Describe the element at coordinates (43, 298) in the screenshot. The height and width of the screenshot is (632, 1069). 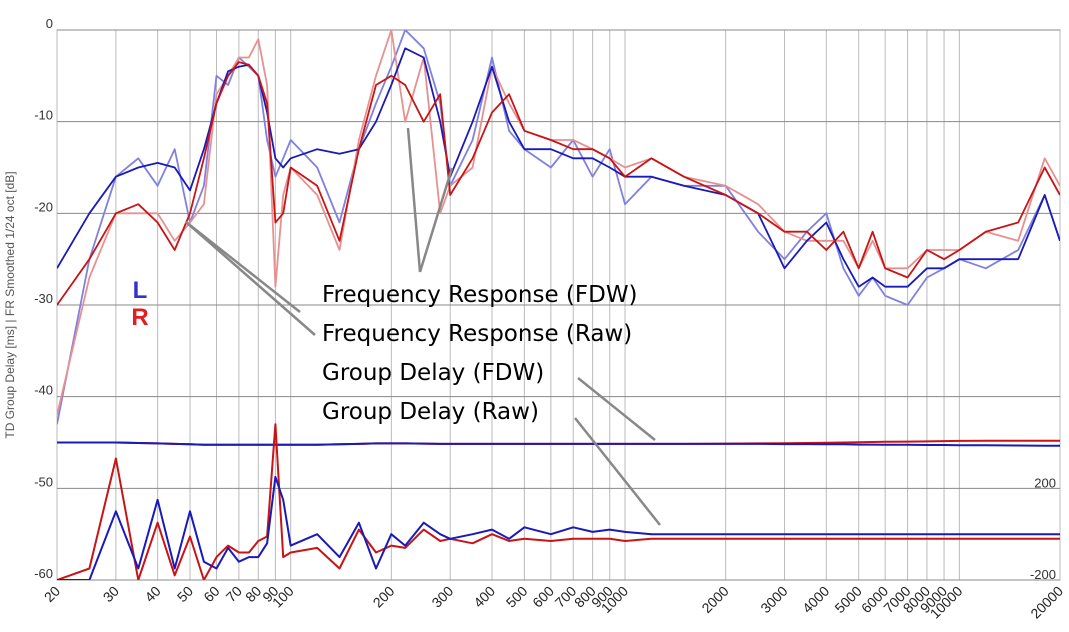
I see `y-tick-label: -30` at that location.